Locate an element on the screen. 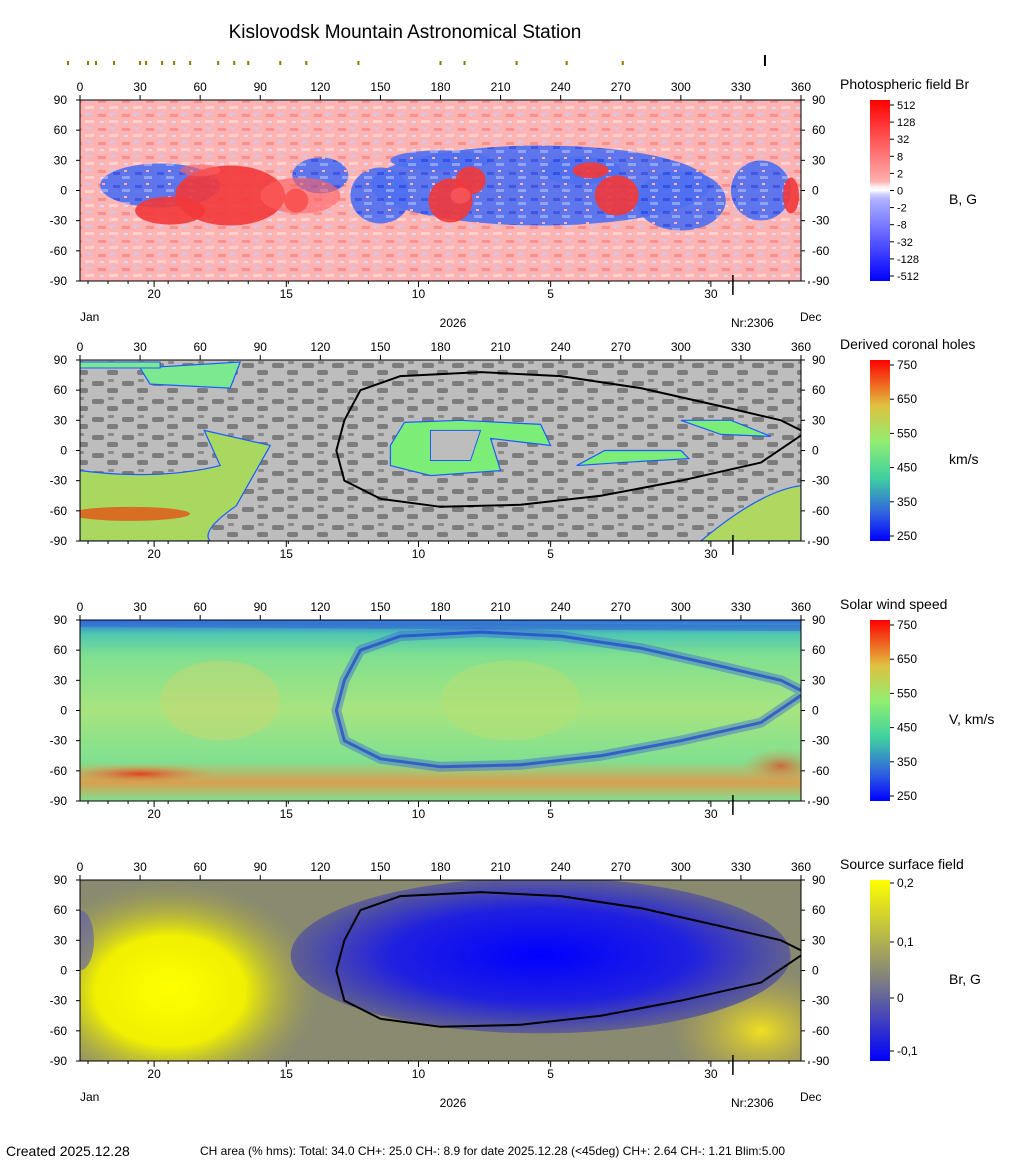 Image resolution: width=1020 pixels, height=1172 pixels. hole-interior is located at coordinates (455, 445).